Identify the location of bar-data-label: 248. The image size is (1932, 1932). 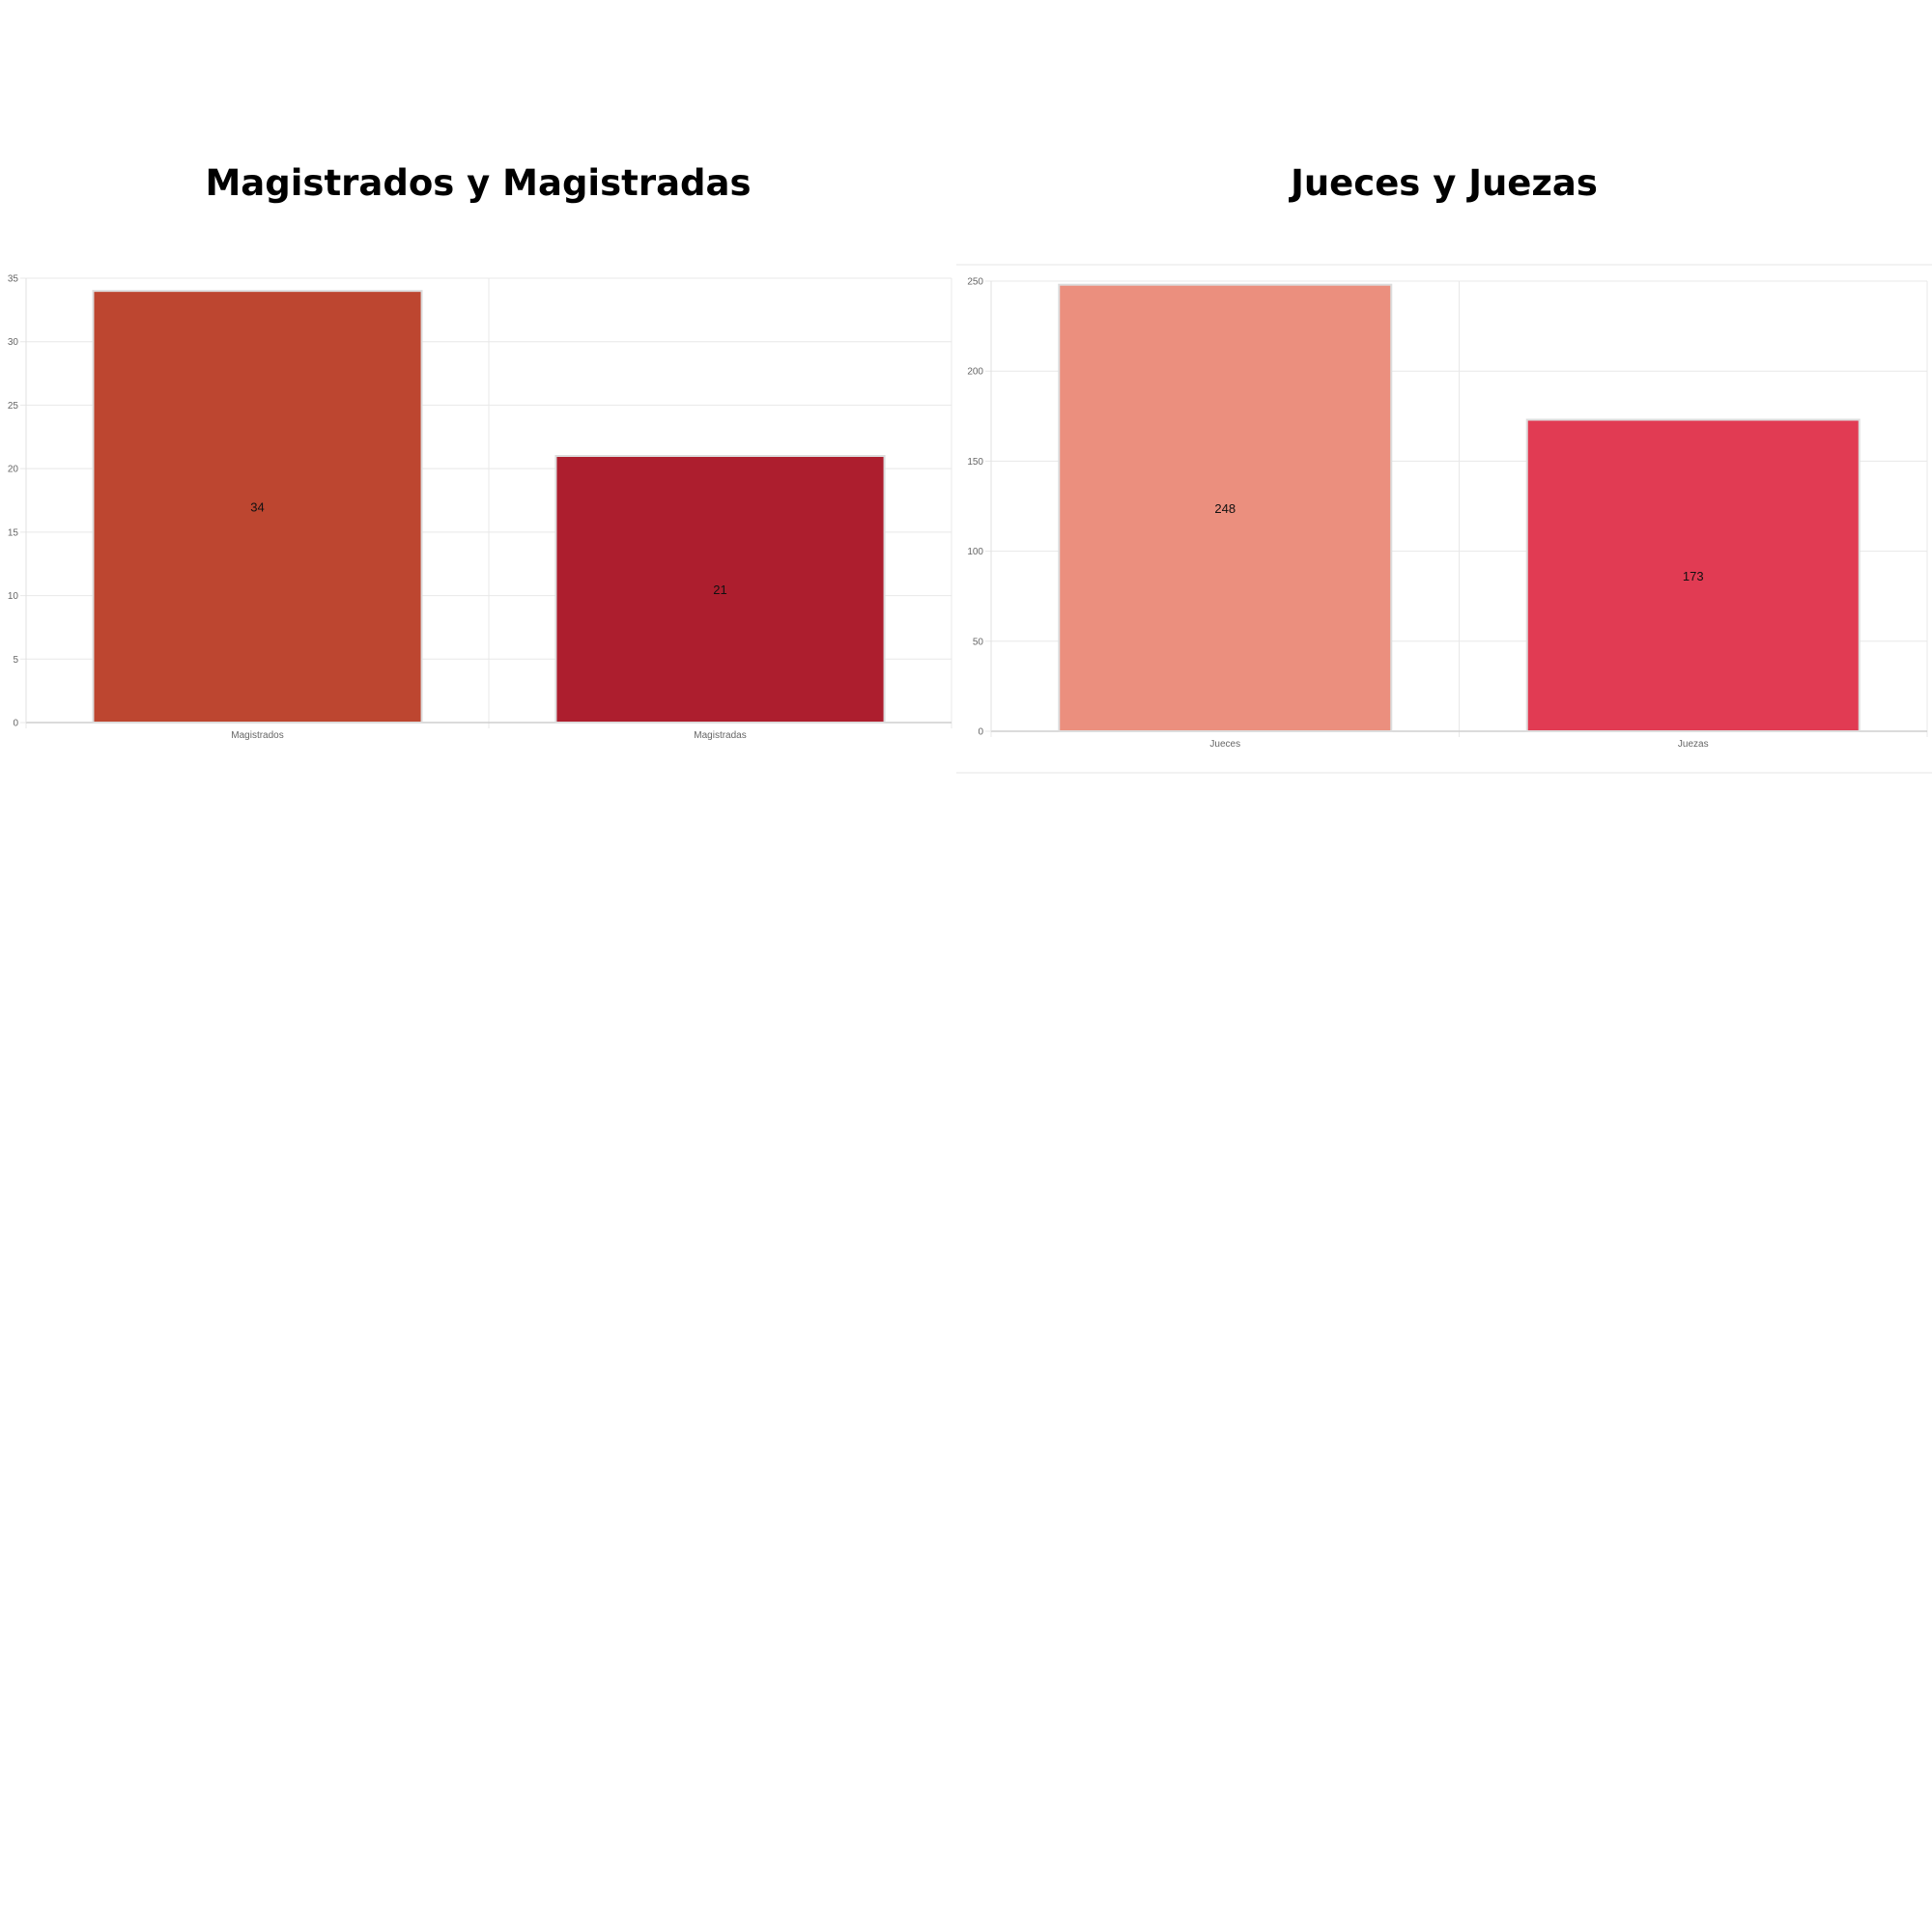
(1225, 508).